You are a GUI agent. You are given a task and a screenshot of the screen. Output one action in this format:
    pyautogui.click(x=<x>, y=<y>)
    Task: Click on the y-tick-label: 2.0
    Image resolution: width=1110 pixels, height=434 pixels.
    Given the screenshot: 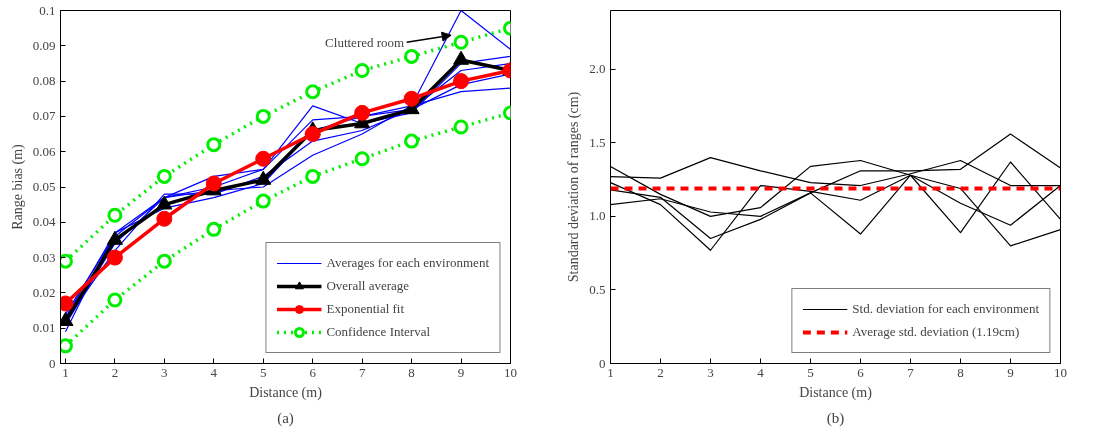 What is the action you would take?
    pyautogui.click(x=597, y=69)
    